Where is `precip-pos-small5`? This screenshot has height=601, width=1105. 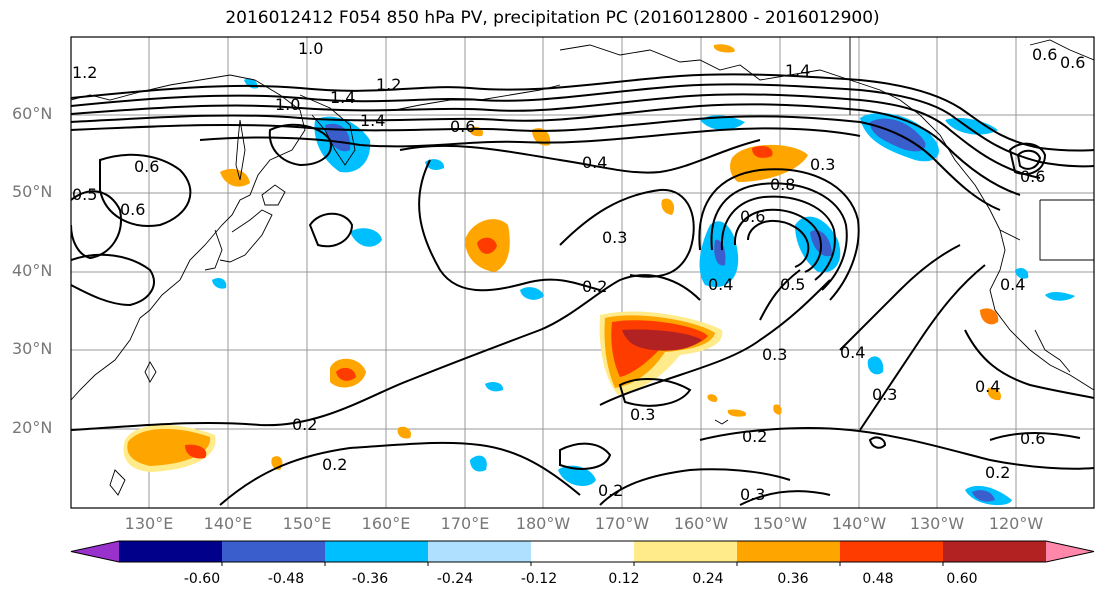
precip-pos-small5 is located at coordinates (737, 413).